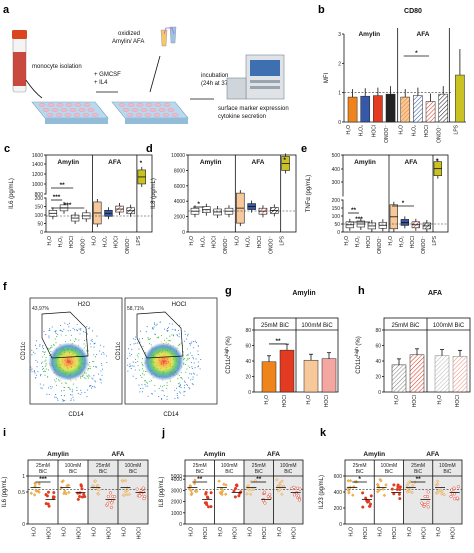 The width and height of the screenshot is (474, 553). What do you see at coordinates (203, 241) in the screenshot?
I see `x-tick-label: H₂O₂` at bounding box center [203, 241].